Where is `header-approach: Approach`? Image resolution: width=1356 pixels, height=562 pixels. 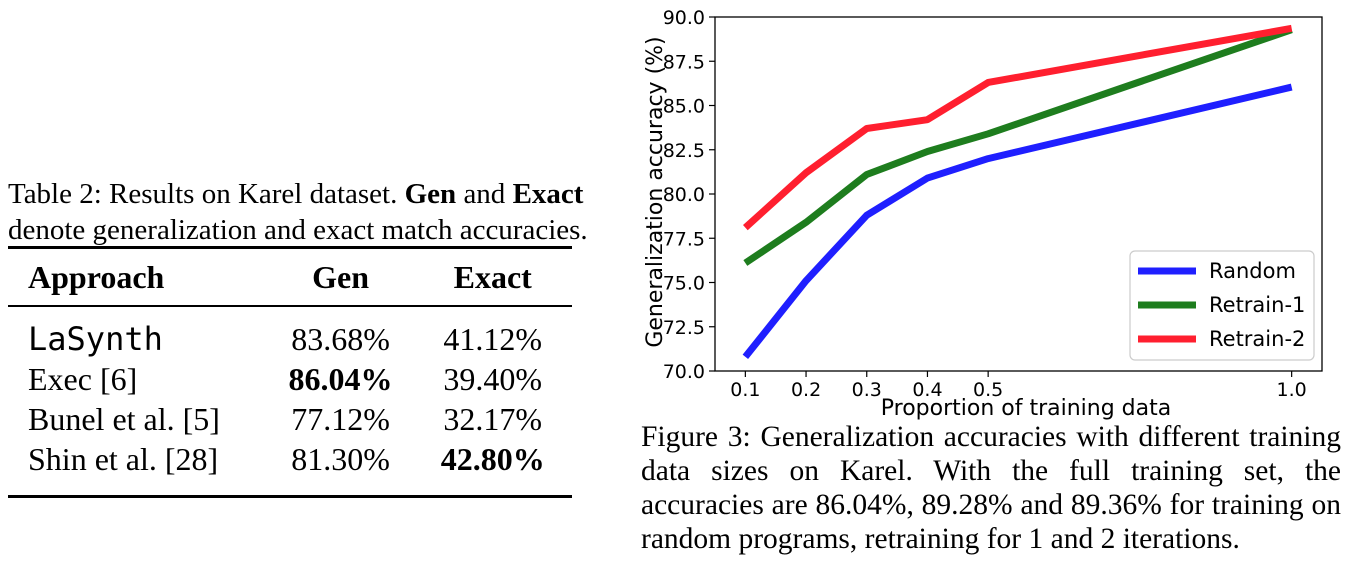 header-approach: Approach is located at coordinates (96, 276).